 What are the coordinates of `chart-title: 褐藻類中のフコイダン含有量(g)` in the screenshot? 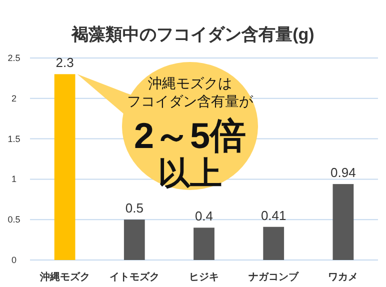 It's located at (192, 34).